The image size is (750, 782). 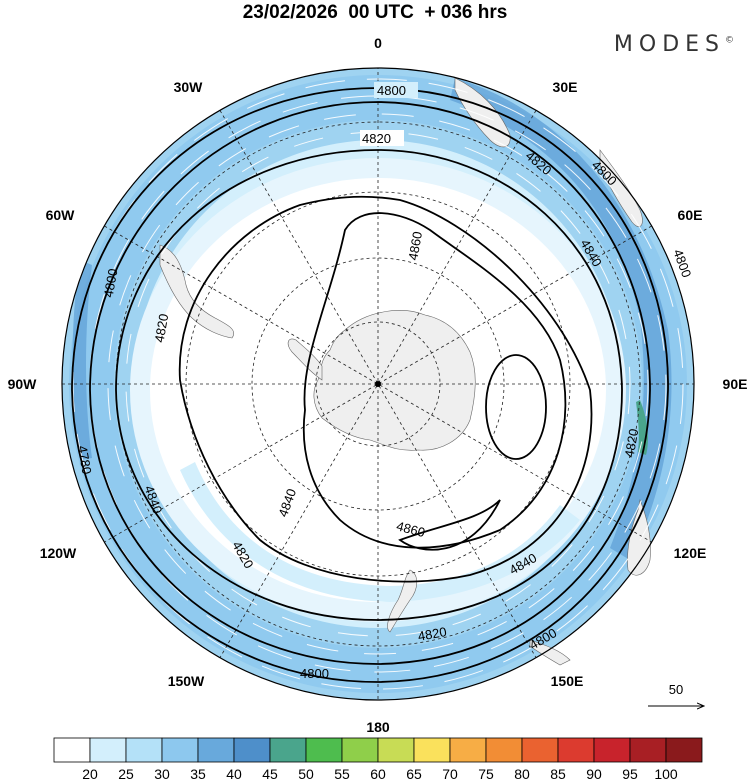 What do you see at coordinates (594, 774) in the screenshot?
I see `colorbar-tick-label: 90` at bounding box center [594, 774].